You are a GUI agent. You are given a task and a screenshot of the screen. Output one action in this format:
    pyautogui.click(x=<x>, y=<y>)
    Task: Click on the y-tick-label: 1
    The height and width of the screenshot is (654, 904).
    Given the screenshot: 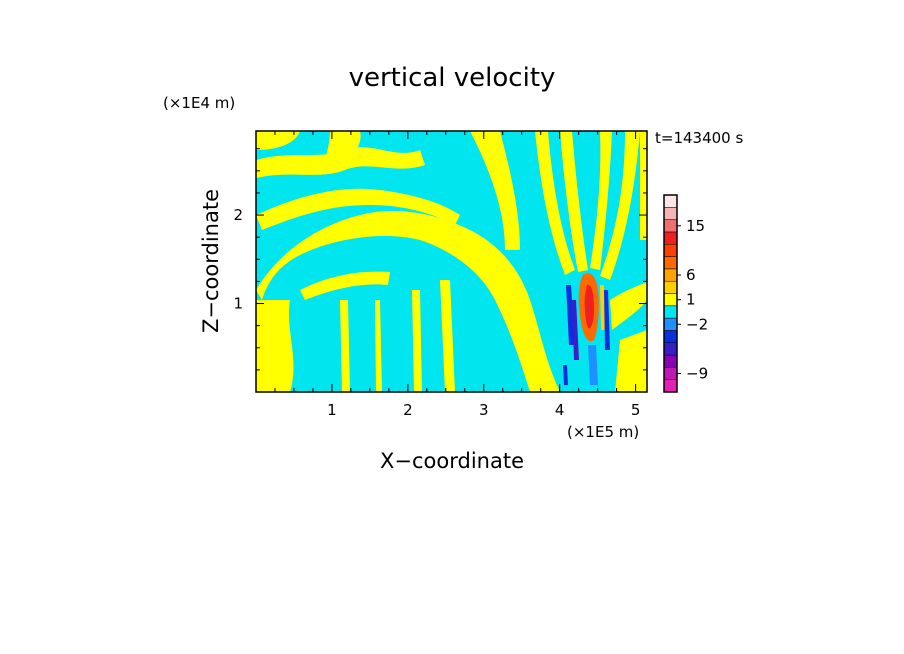 What is the action you would take?
    pyautogui.click(x=238, y=304)
    